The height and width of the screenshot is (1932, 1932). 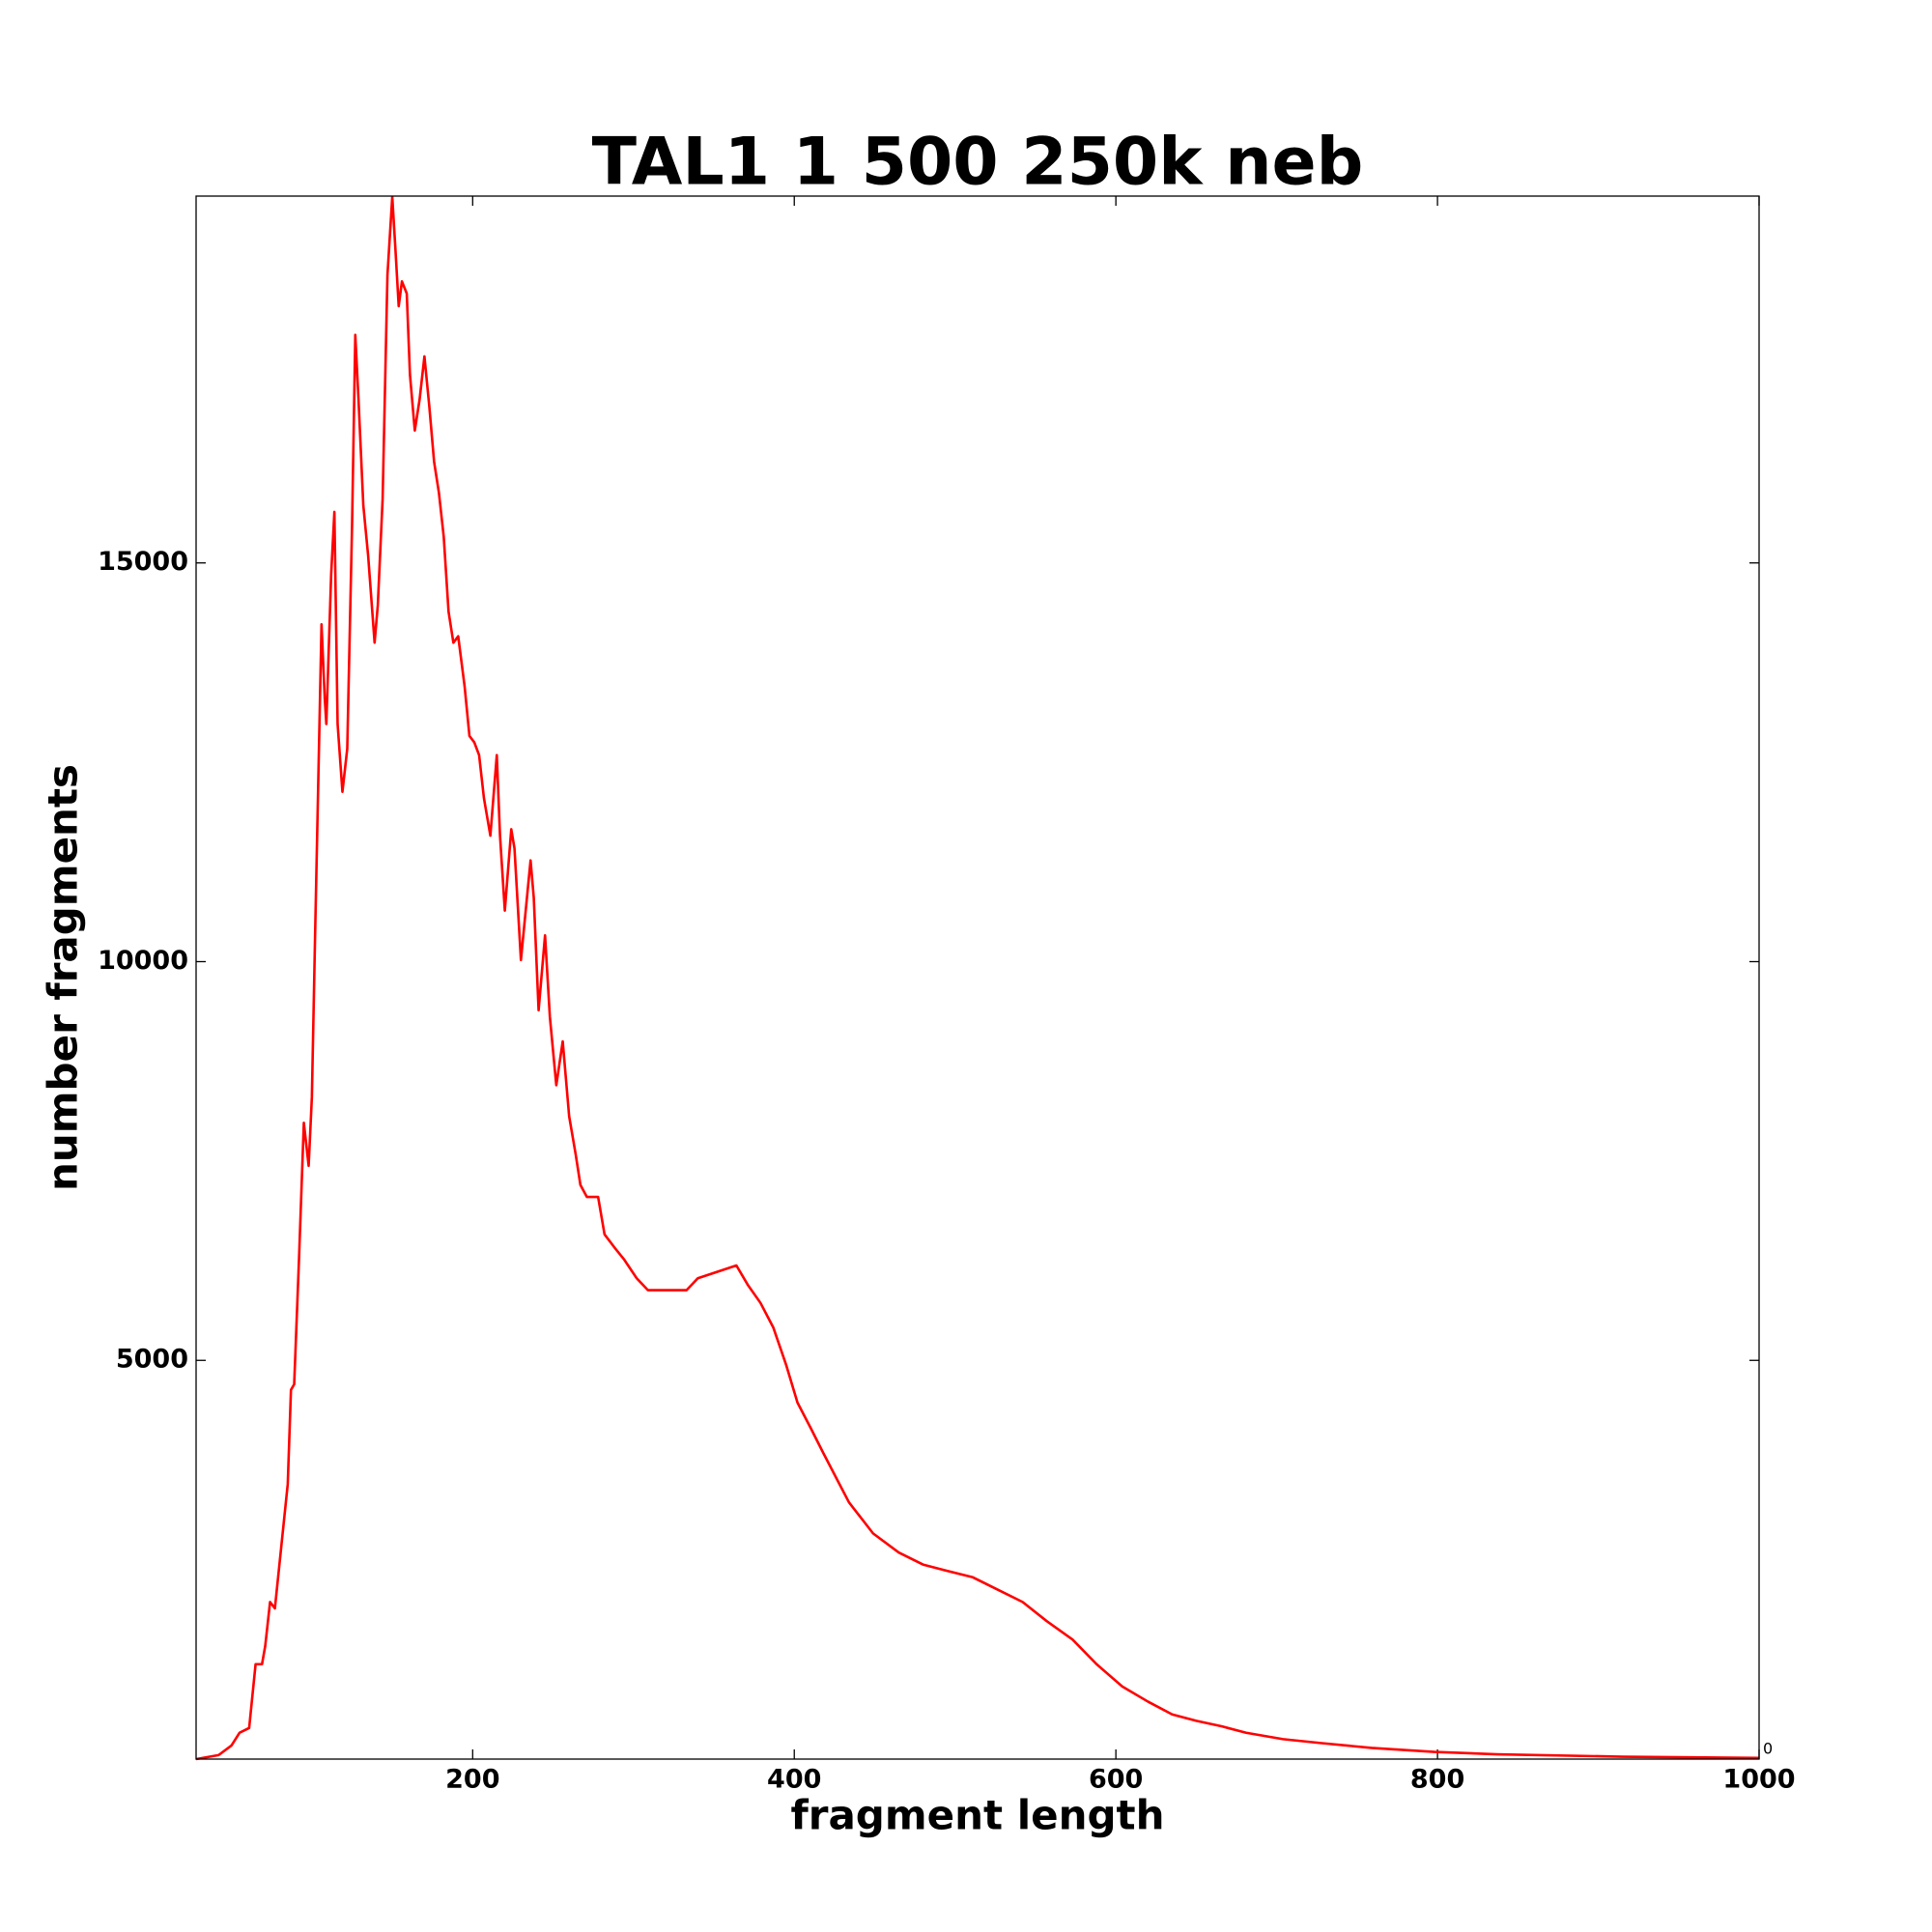 What do you see at coordinates (1758, 1780) in the screenshot?
I see `x-tick-label: 1000` at bounding box center [1758, 1780].